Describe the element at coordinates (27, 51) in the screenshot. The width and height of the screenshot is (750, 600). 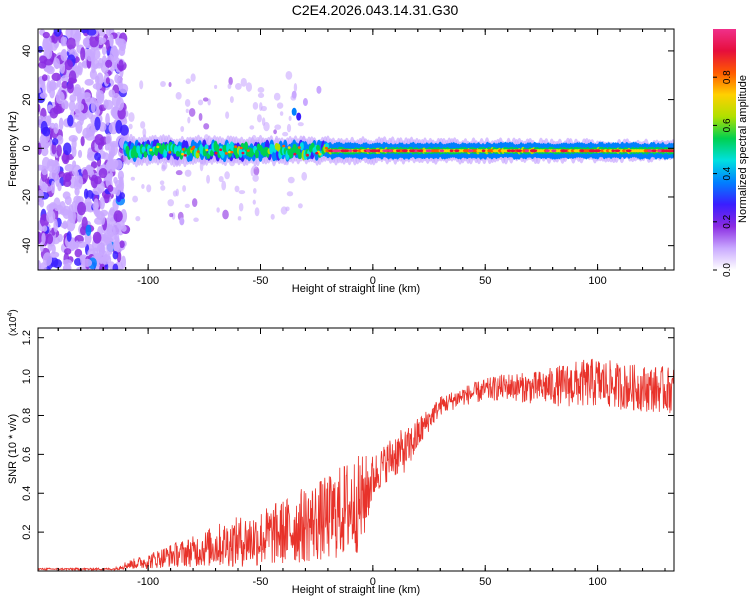
I see `spectrogram-y-tick-label: 40` at that location.